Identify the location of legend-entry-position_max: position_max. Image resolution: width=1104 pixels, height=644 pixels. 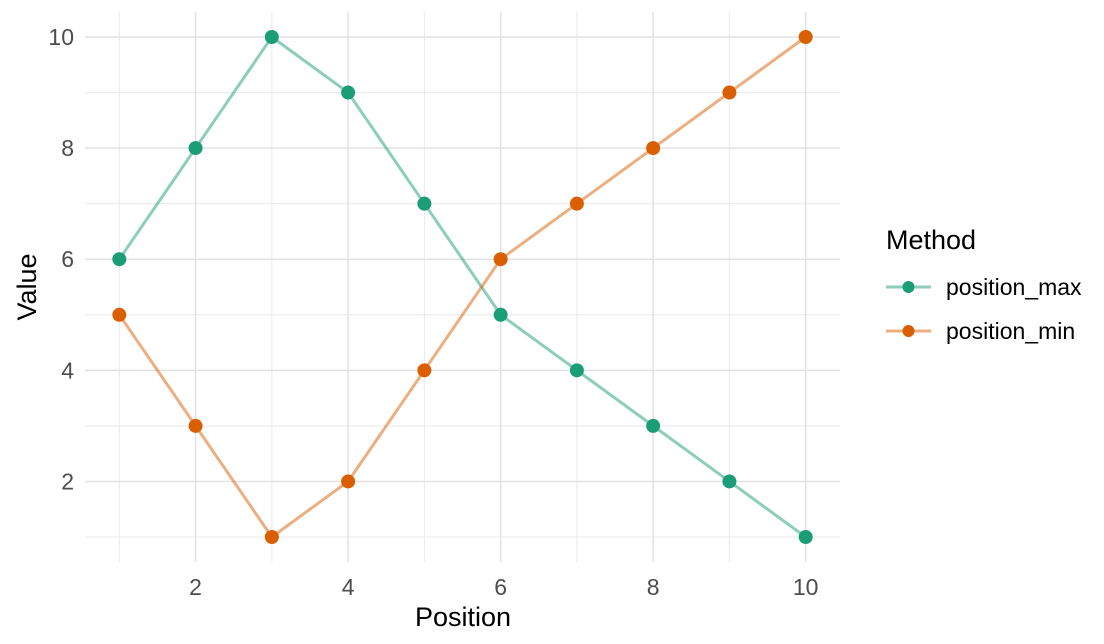
(984, 287).